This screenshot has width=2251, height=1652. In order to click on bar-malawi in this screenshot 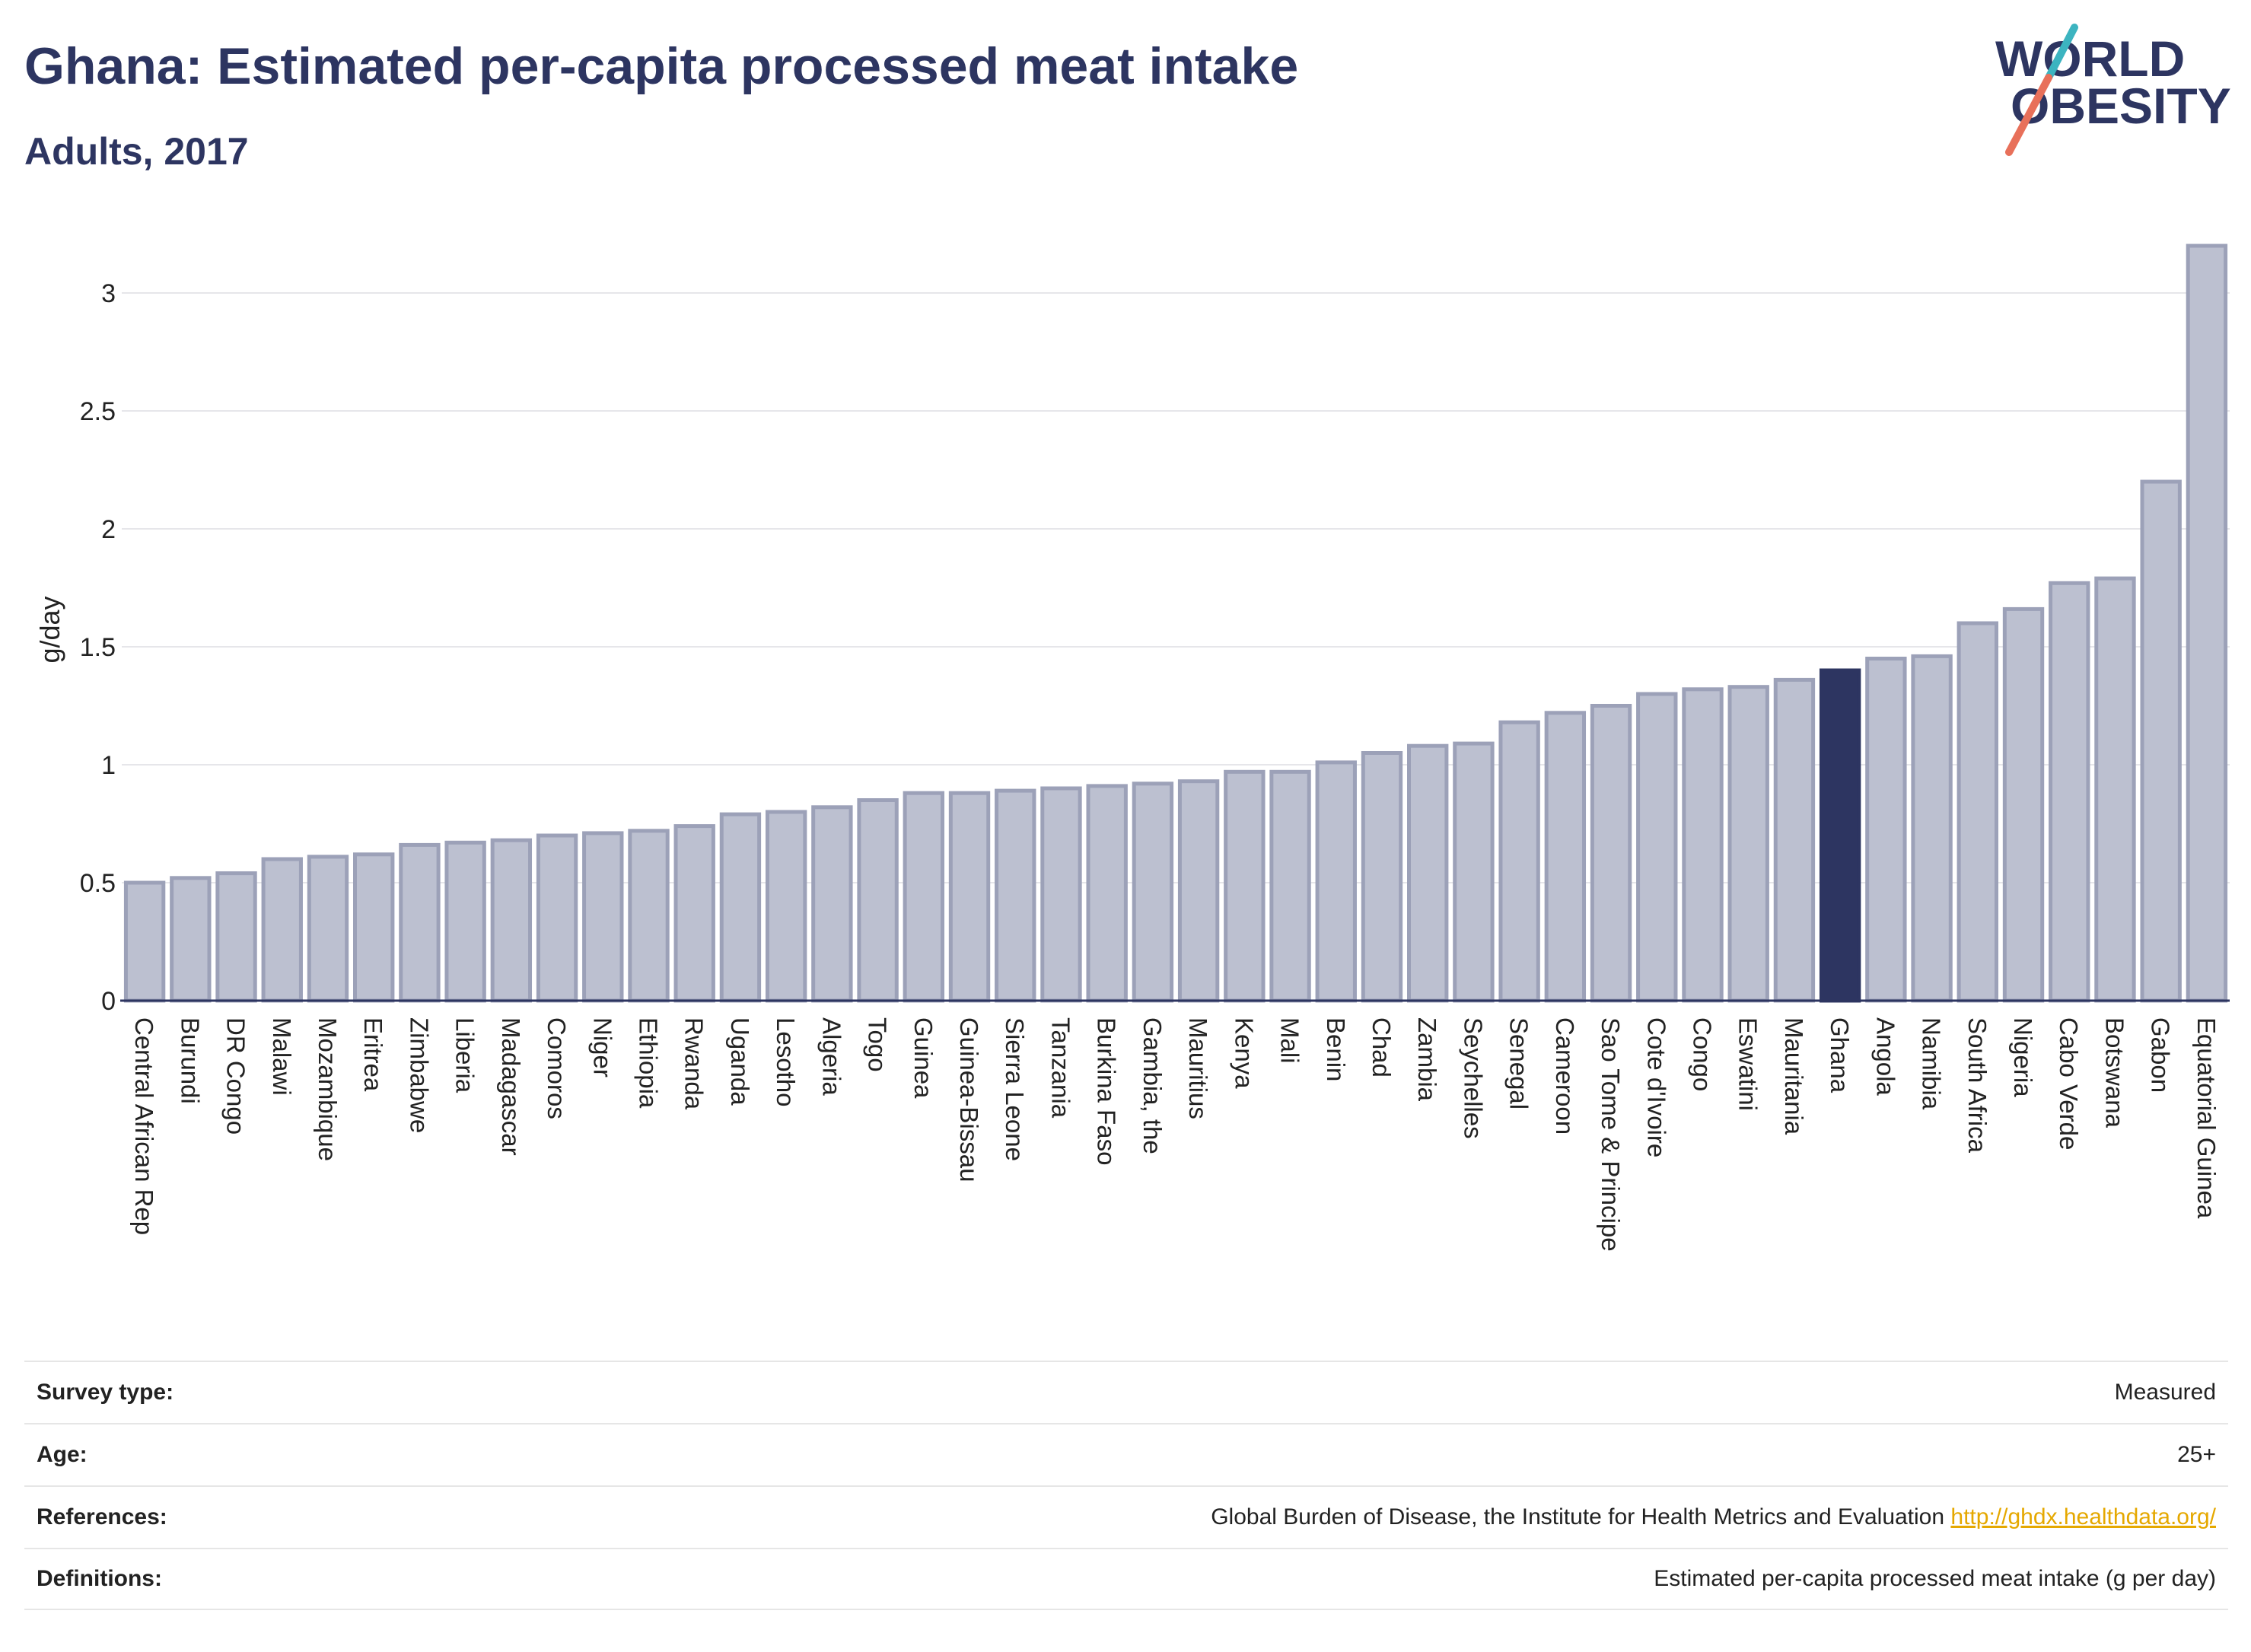, I will do `click(282, 930)`.